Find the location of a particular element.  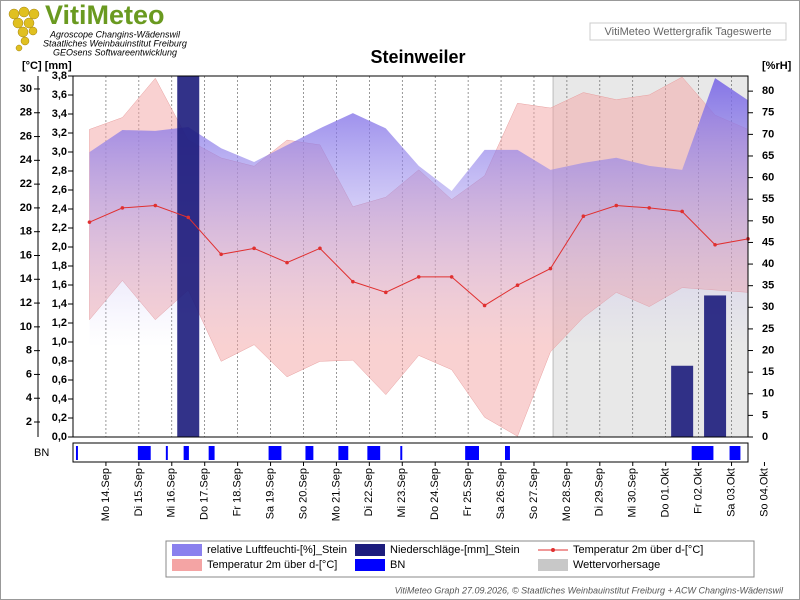

header-line: Staatliches Weinbauinstitut Freiburg is located at coordinates (115, 43).